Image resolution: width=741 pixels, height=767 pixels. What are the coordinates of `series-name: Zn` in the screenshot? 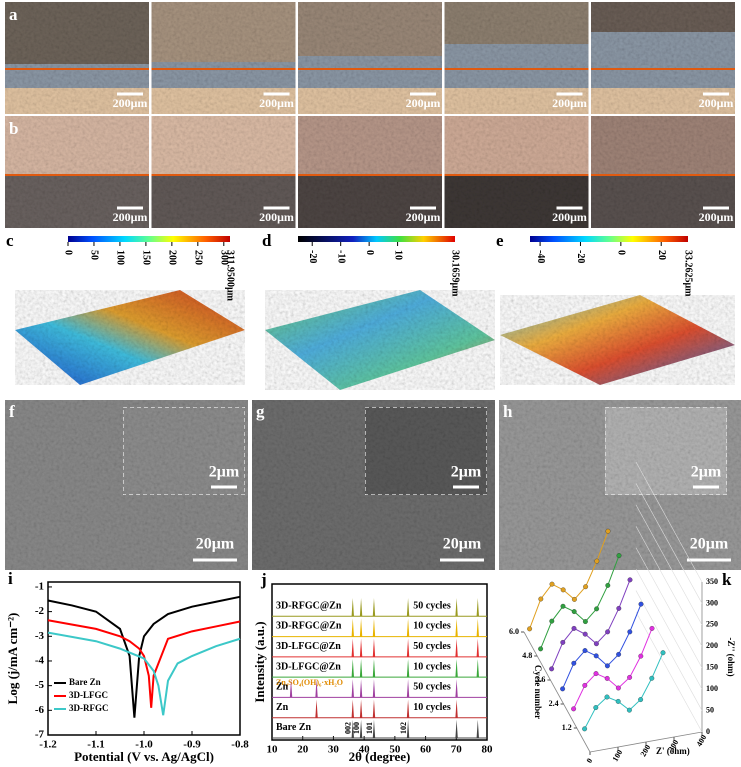 It's located at (282, 707).